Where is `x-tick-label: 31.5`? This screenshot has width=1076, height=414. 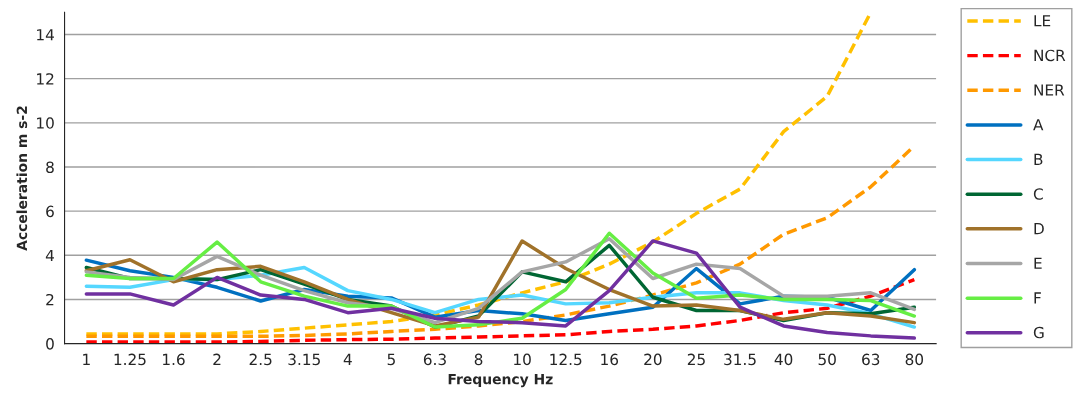
x-tick-label: 31.5 is located at coordinates (740, 359).